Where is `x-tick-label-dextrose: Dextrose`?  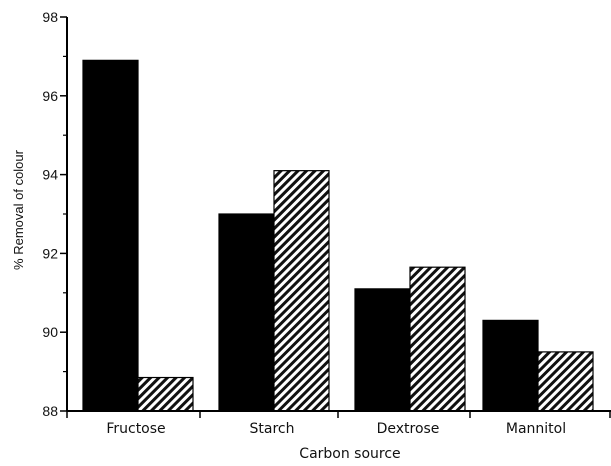
x-tick-label-dextrose: Dextrose is located at coordinates (408, 429).